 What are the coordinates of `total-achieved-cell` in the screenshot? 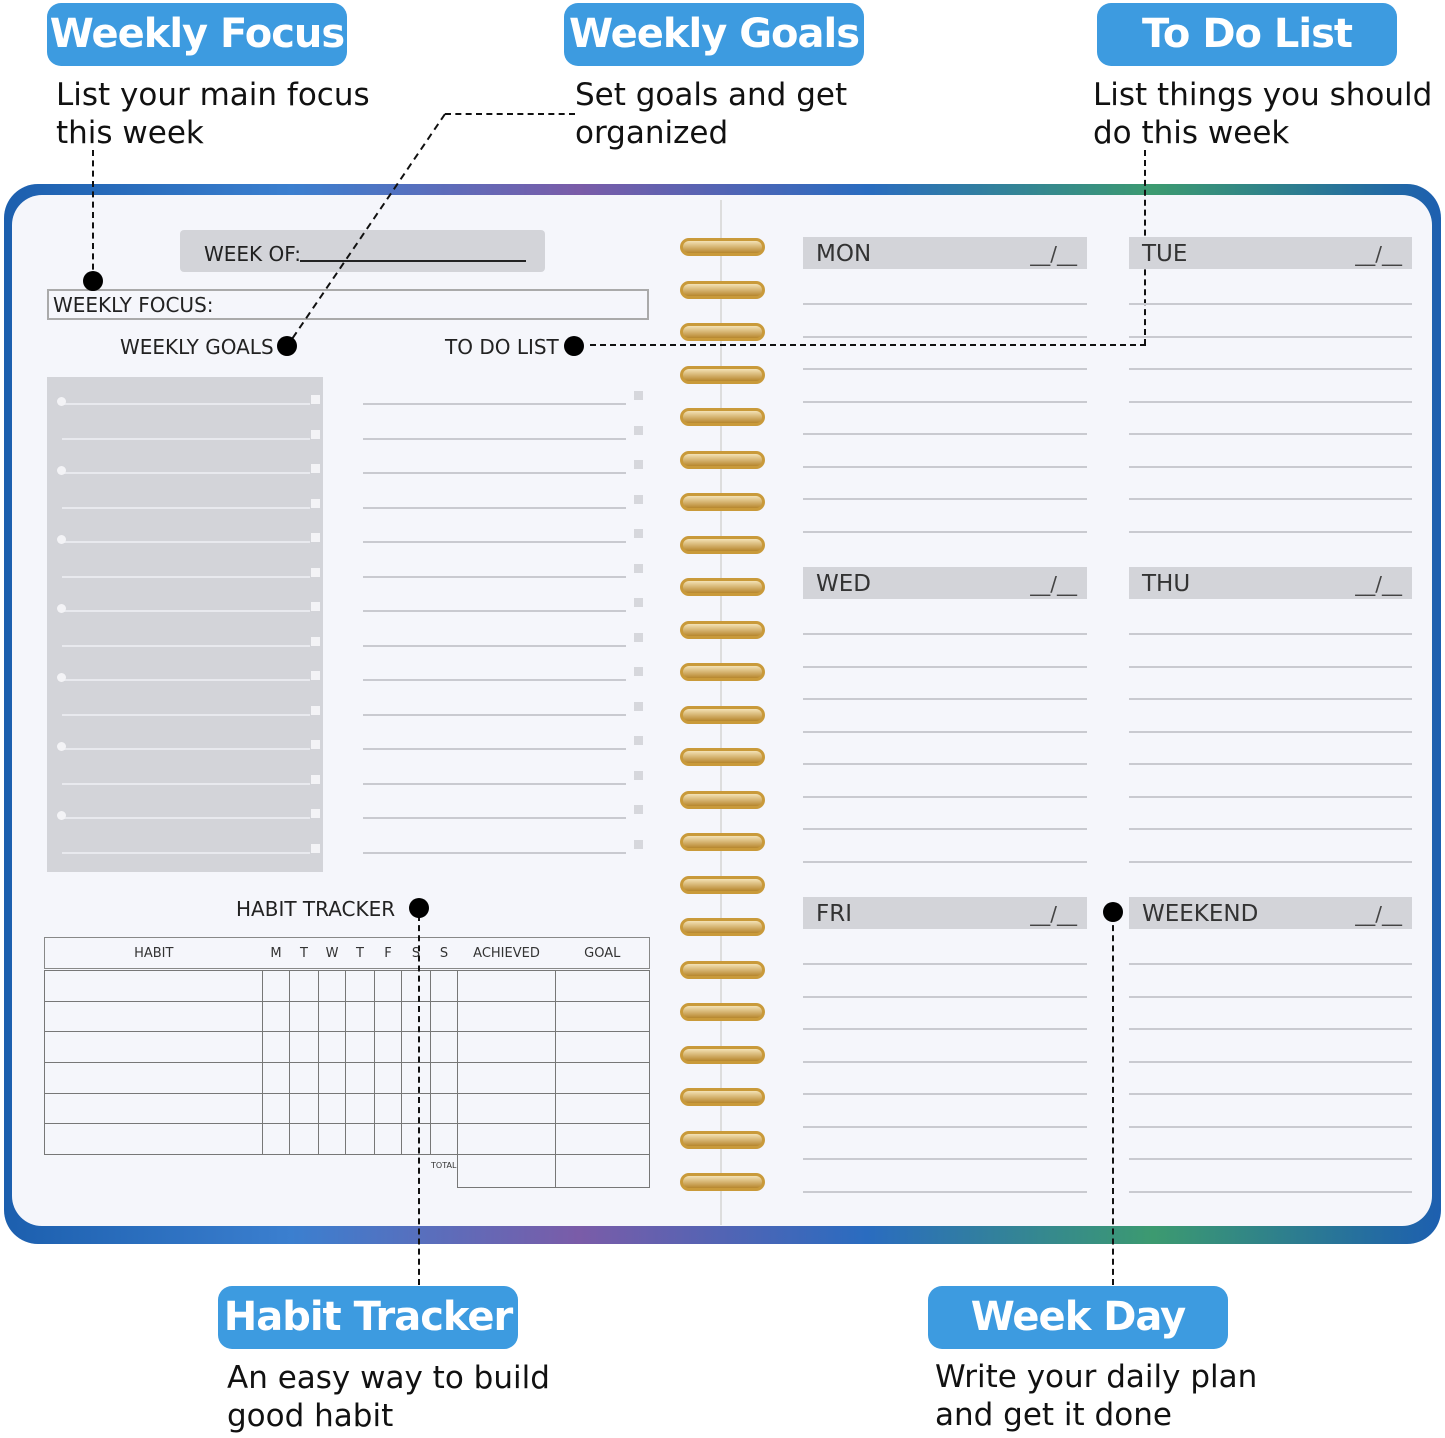 It's located at (506, 1171).